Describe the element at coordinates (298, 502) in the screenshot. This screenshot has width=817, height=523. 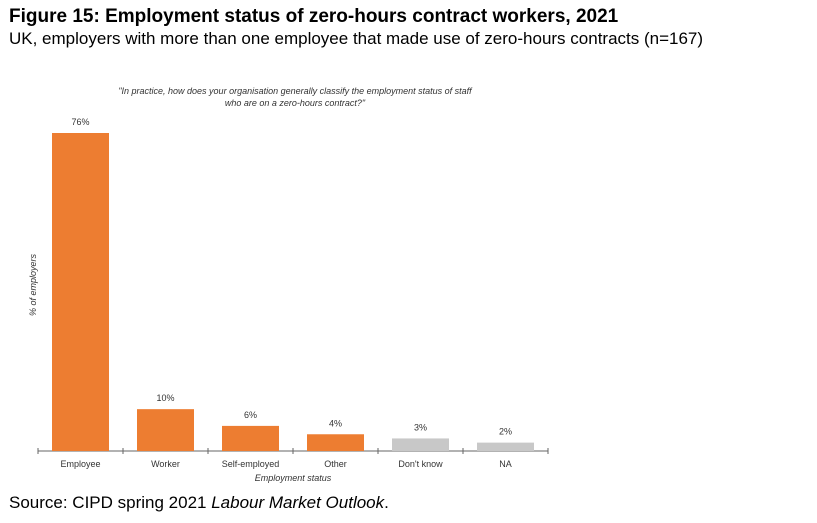
I see `source-title: Labour Market Outlook` at that location.